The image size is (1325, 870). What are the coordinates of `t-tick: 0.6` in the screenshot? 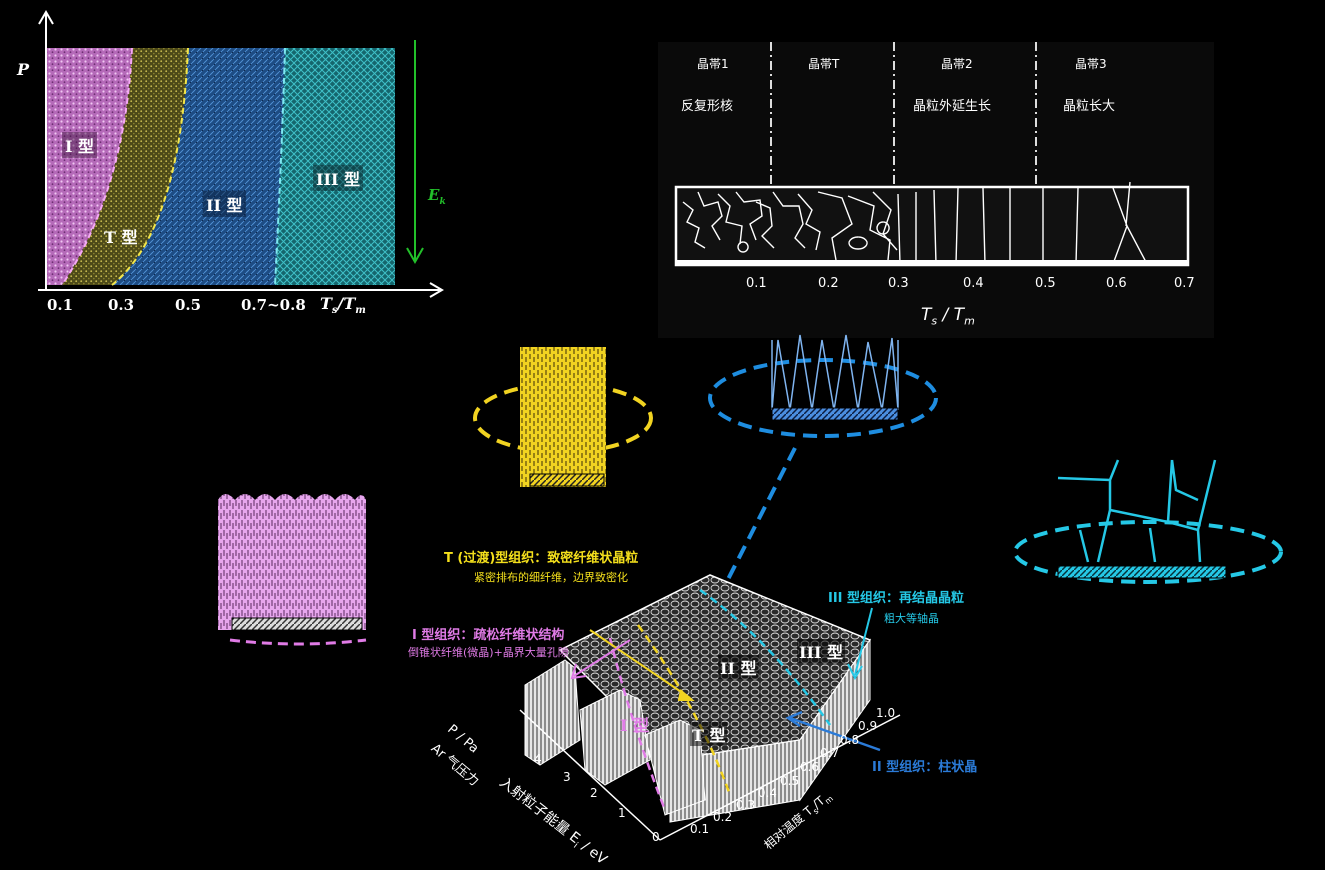 It's located at (810, 767).